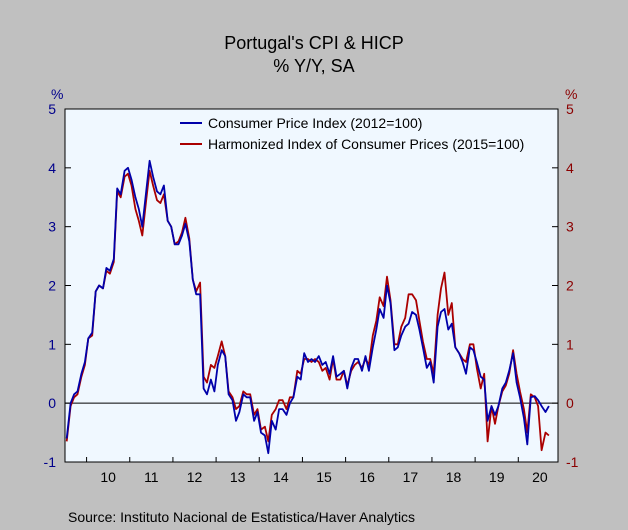 Image resolution: width=628 pixels, height=530 pixels. I want to click on left-axis-unit: %, so click(57, 94).